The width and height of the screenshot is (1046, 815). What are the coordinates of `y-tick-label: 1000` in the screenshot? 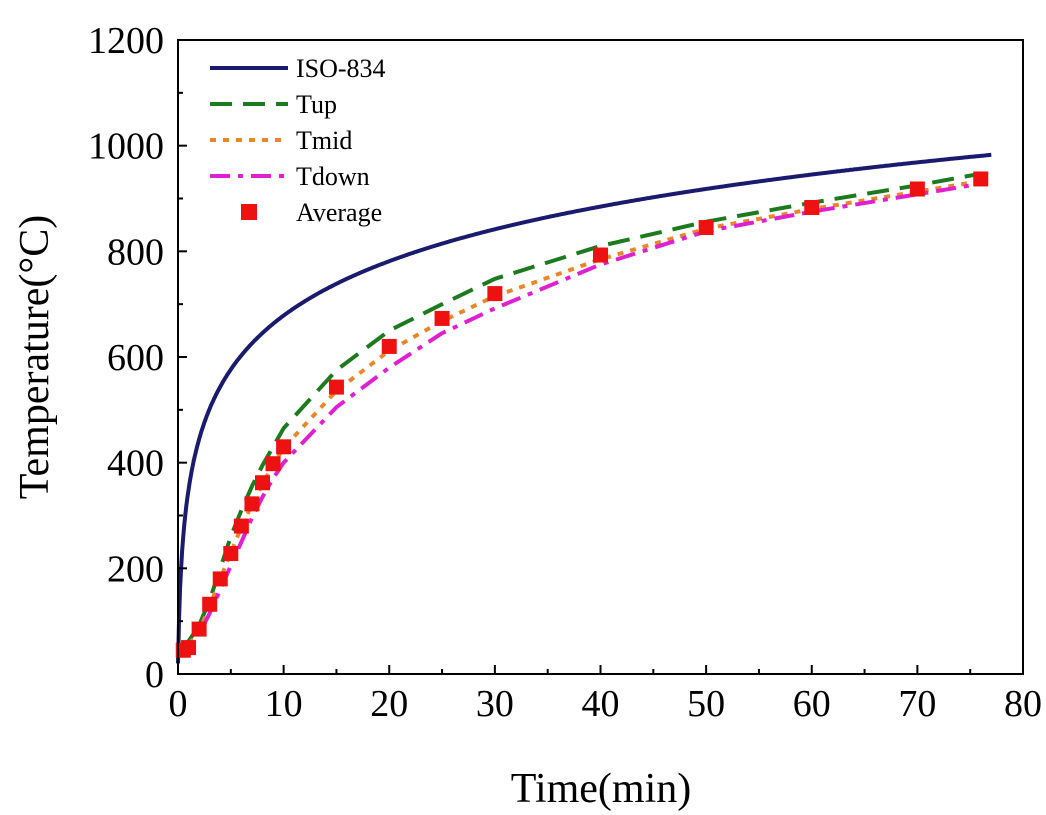 It's located at (126, 147).